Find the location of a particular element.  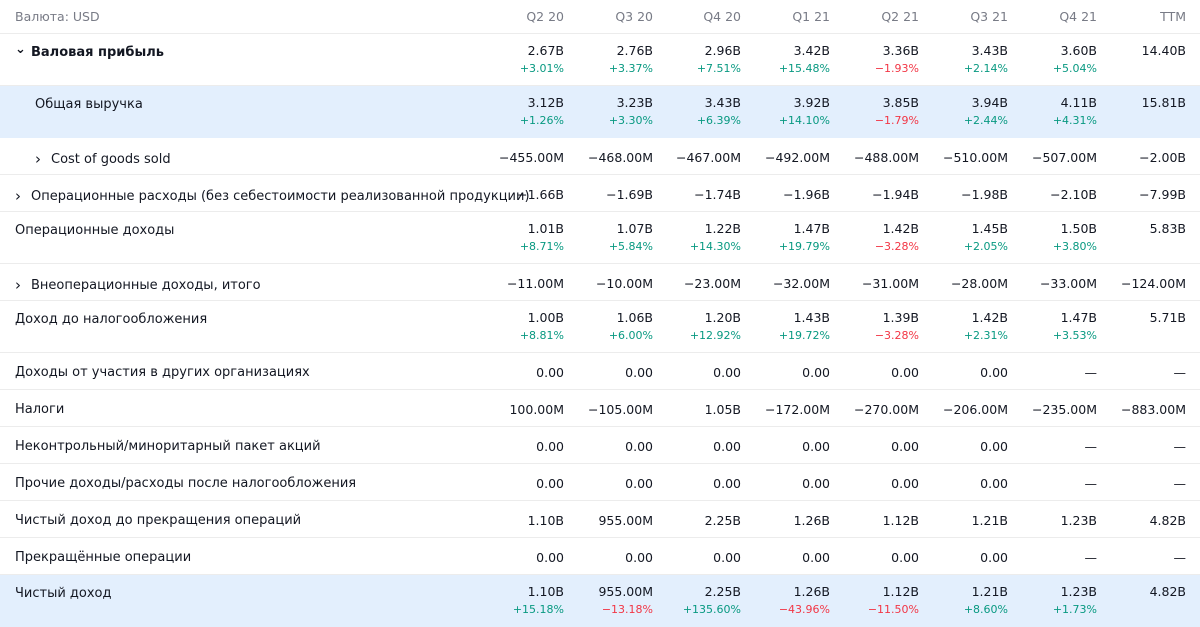

cell-value: −270.00M is located at coordinates (886, 409).